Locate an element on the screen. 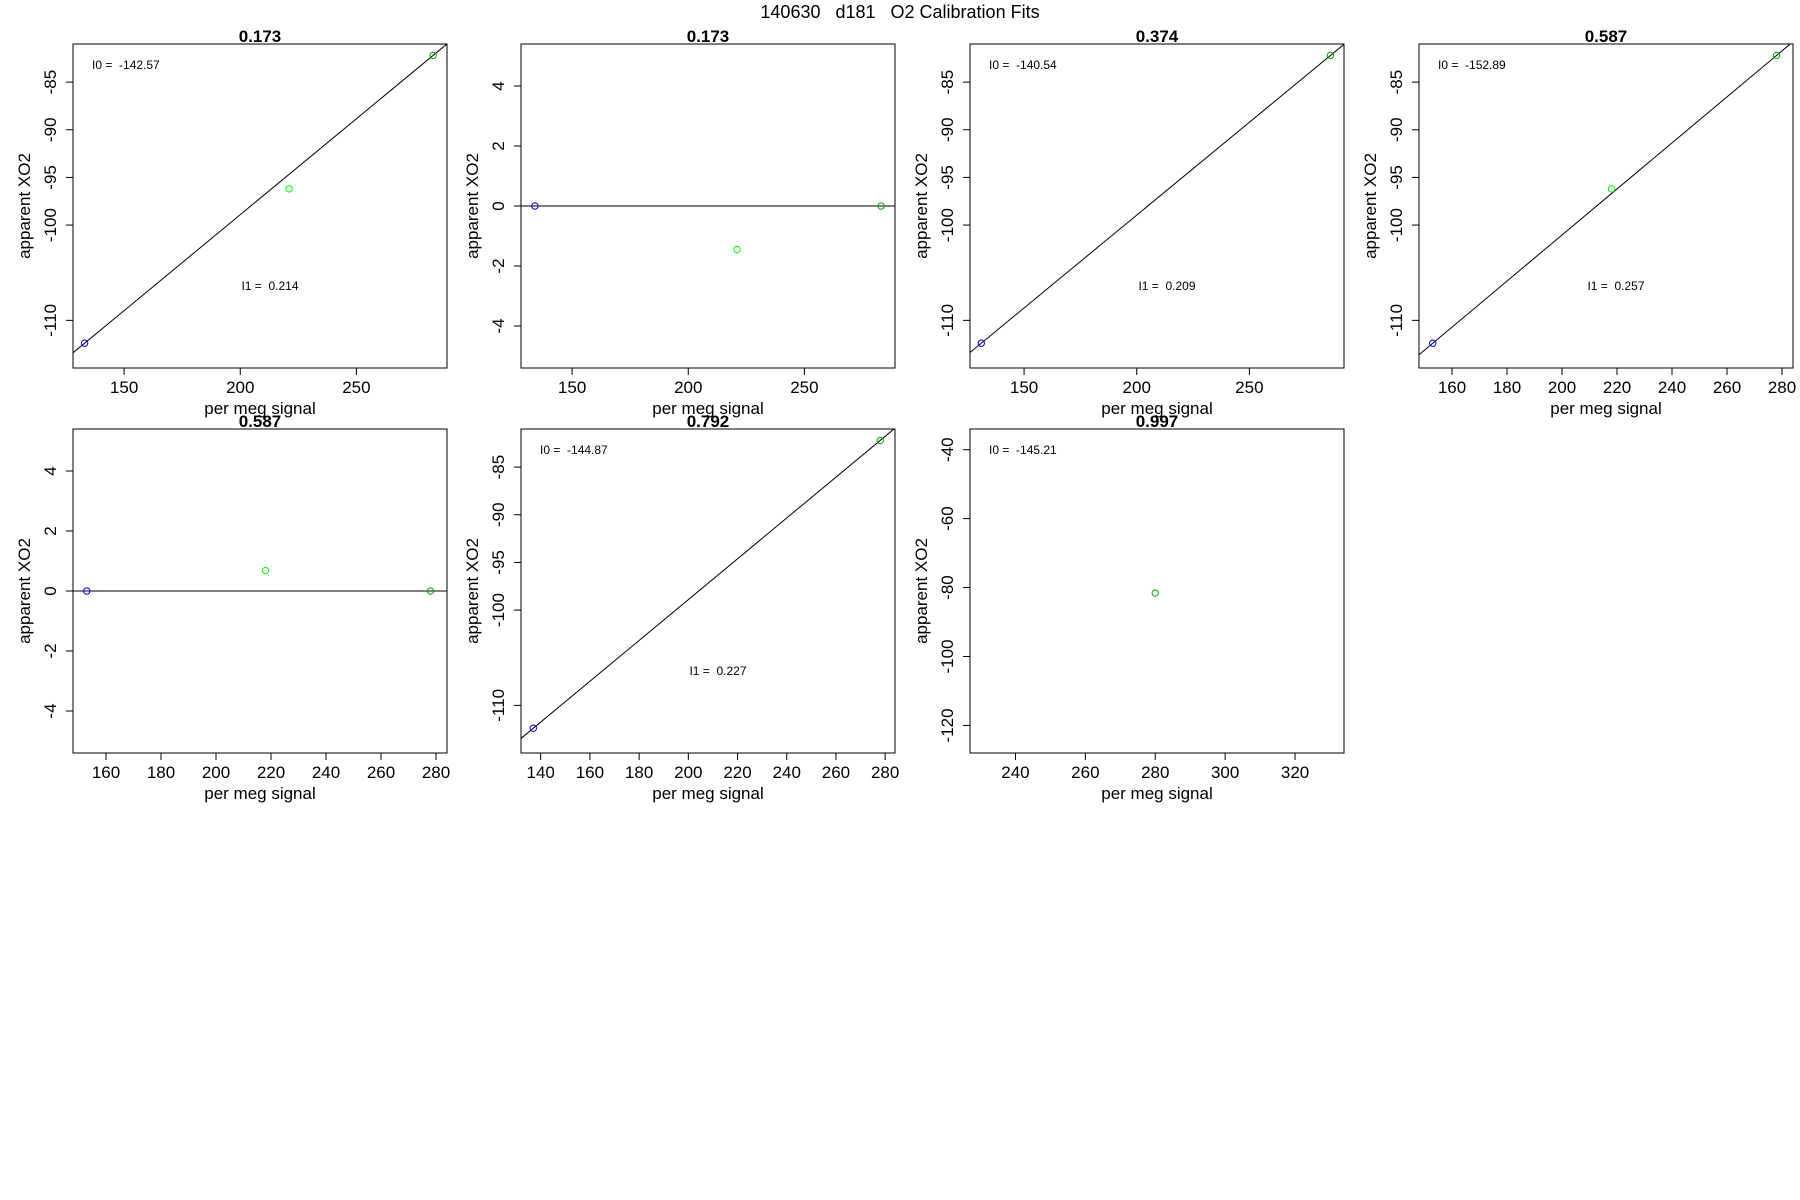 Image resolution: width=1800 pixels, height=1200 pixels. fit-annotation: I1 = 0.214 is located at coordinates (269, 286).